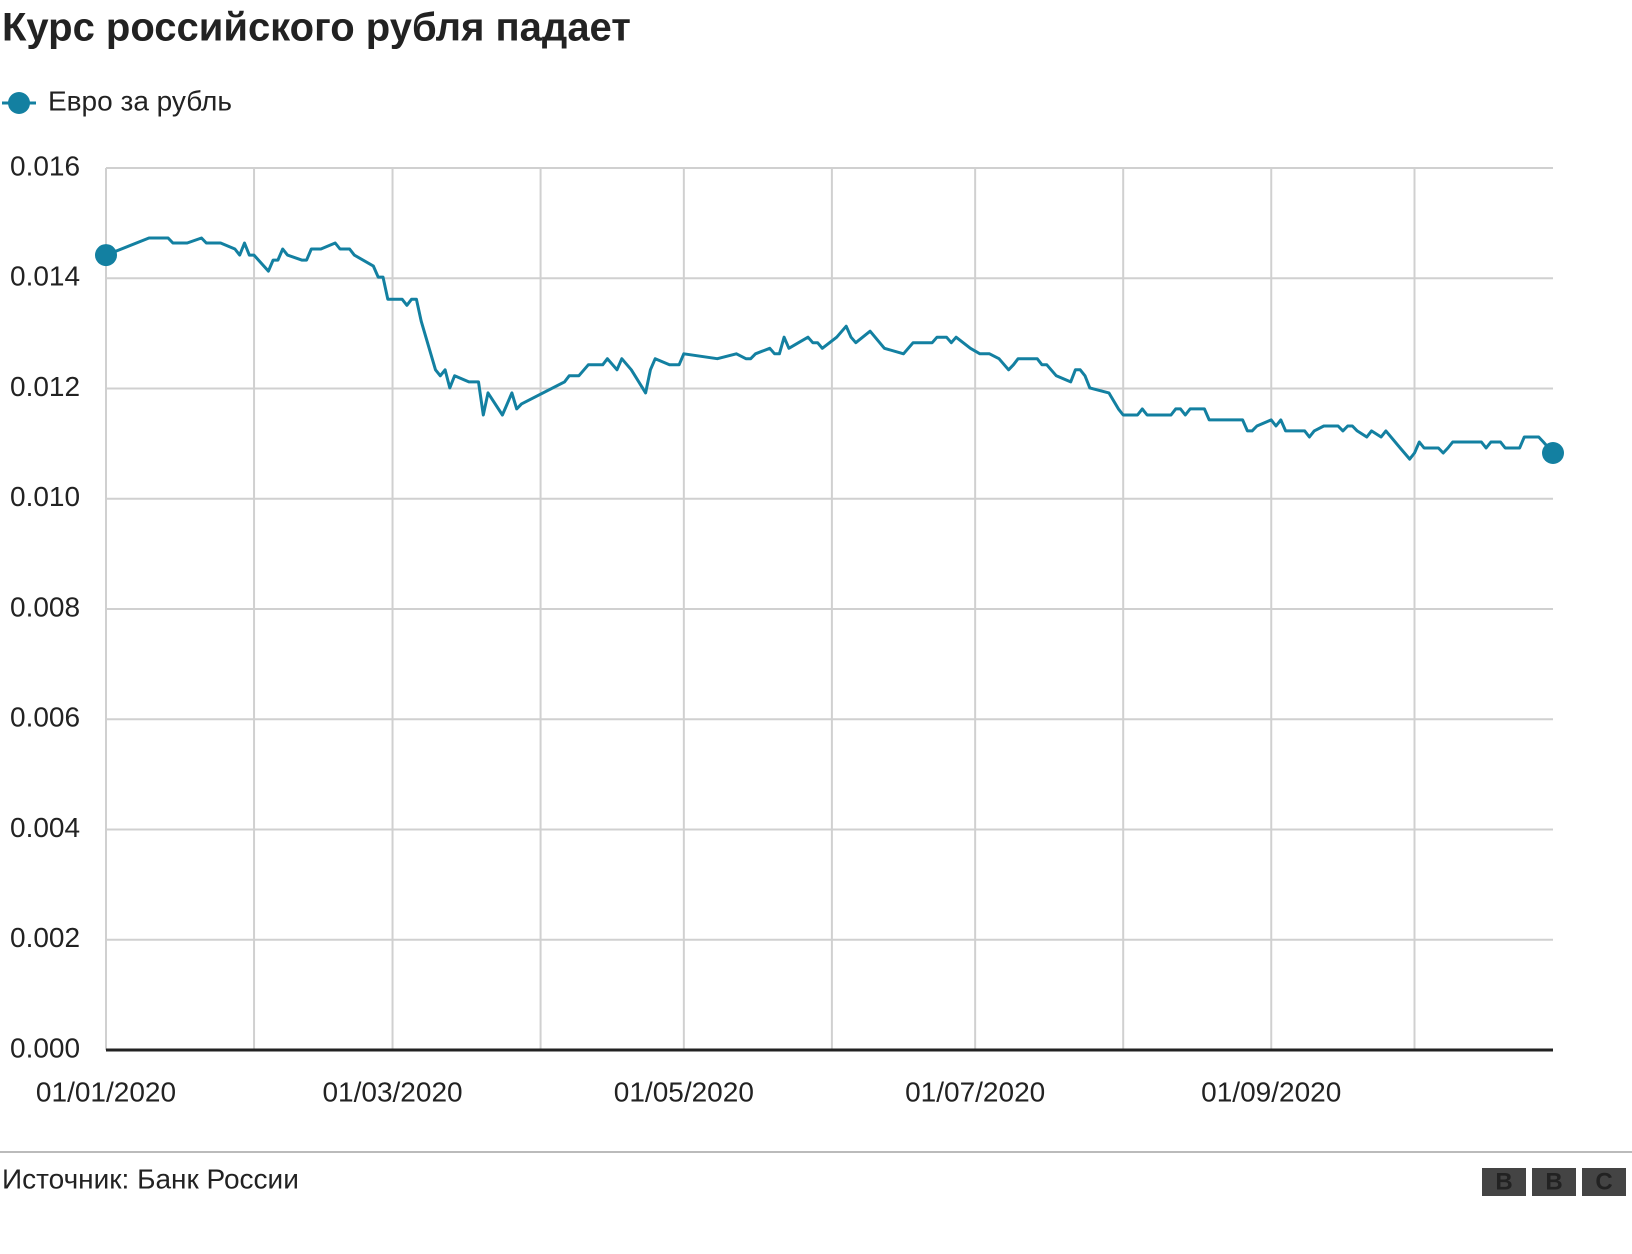 This screenshot has height=1254, width=1632. What do you see at coordinates (45, 606) in the screenshot?
I see `y-tick-label: 0.008` at bounding box center [45, 606].